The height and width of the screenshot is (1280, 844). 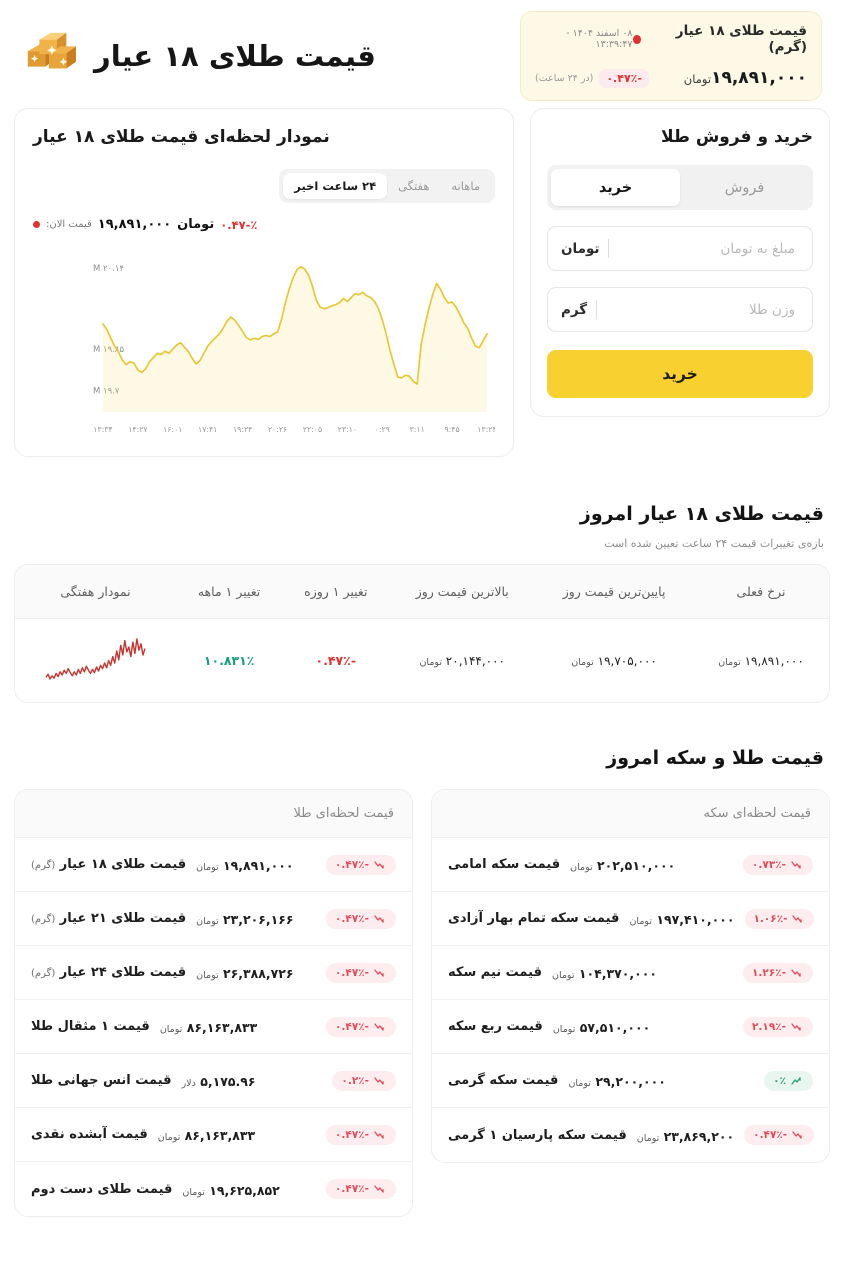 What do you see at coordinates (336, 592) in the screenshot?
I see `col-change-1d: تغییر ۱ روزه` at bounding box center [336, 592].